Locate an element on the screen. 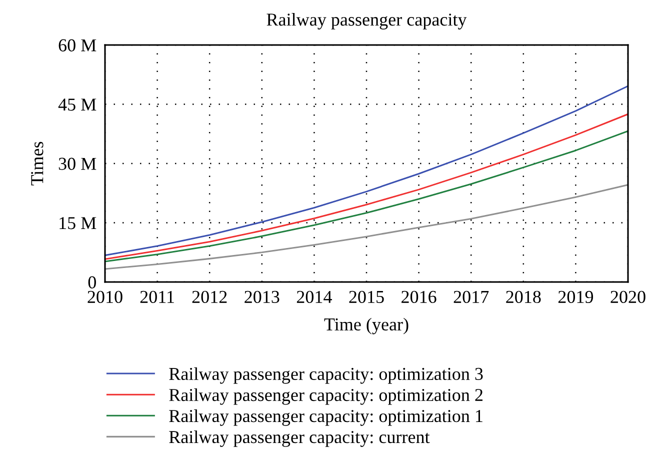 The height and width of the screenshot is (468, 651). x-tick-label: 2011 is located at coordinates (157, 297).